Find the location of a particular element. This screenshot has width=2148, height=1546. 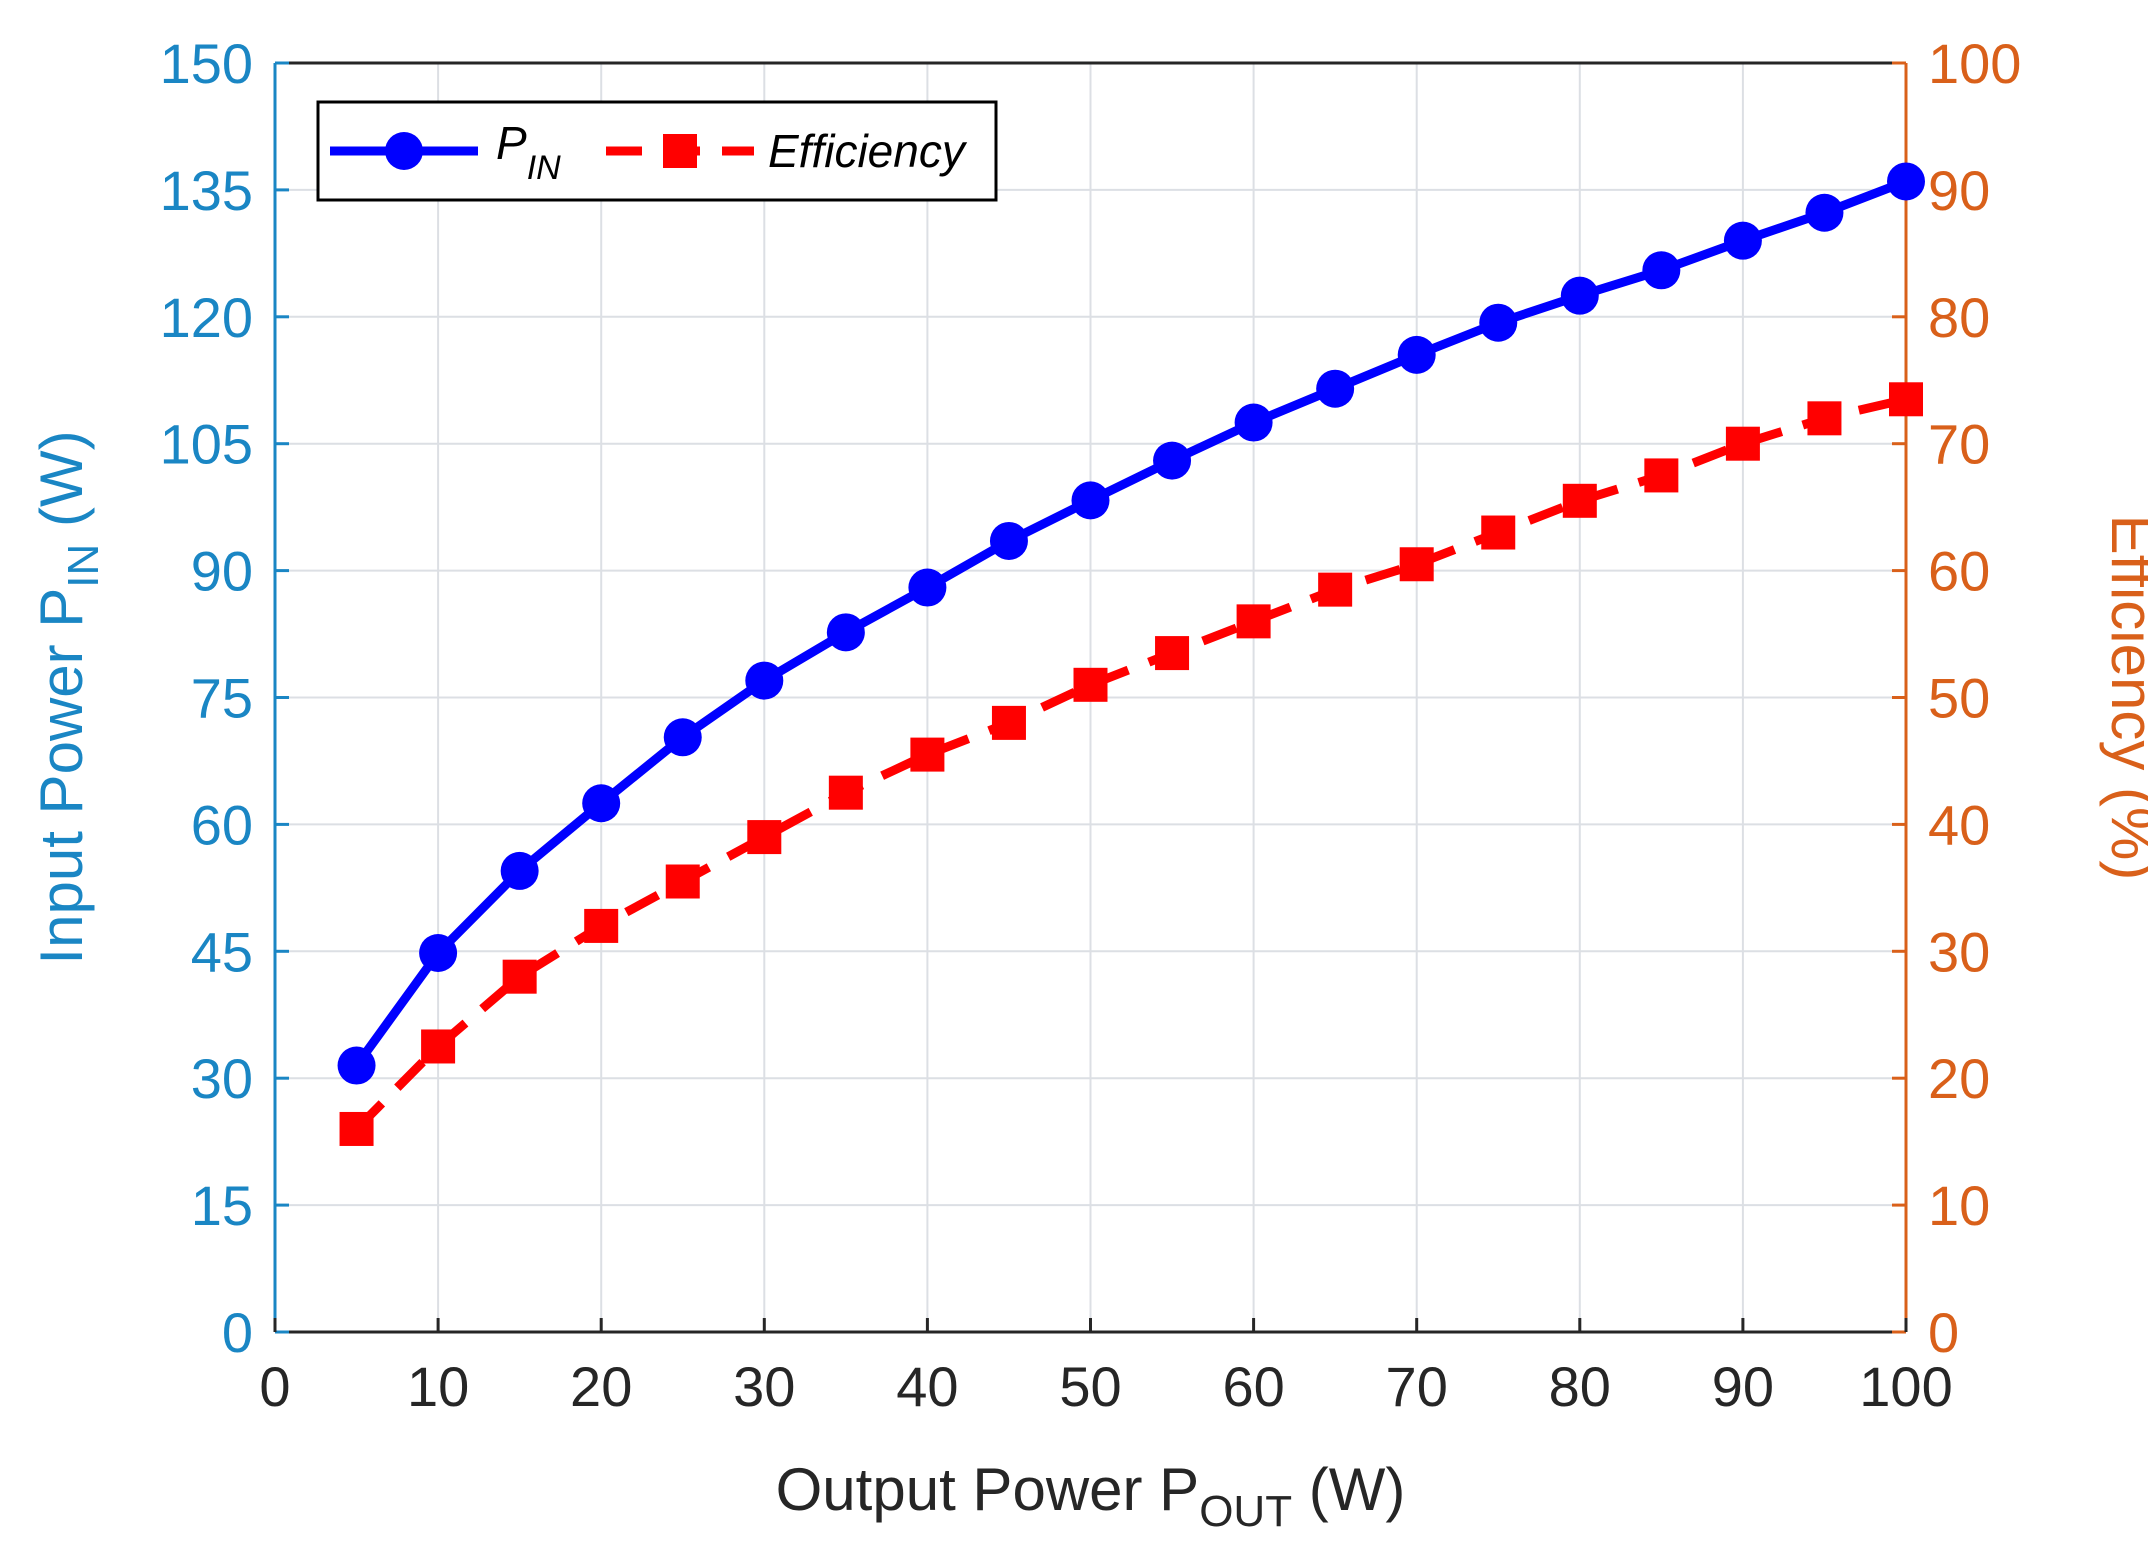

x-tick-label: 0 is located at coordinates (274, 1386).